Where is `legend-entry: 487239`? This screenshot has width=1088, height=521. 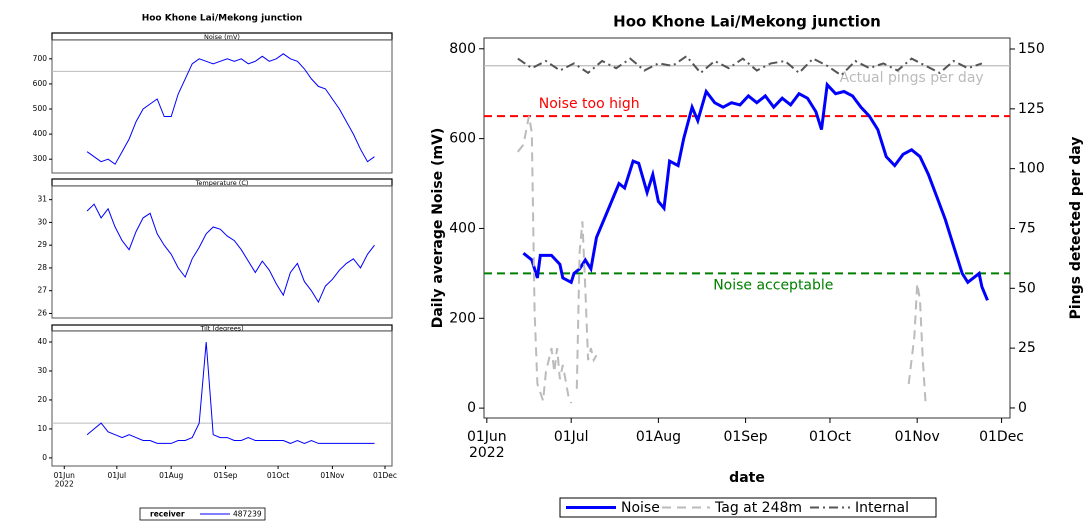
legend-entry: 487239 is located at coordinates (247, 514).